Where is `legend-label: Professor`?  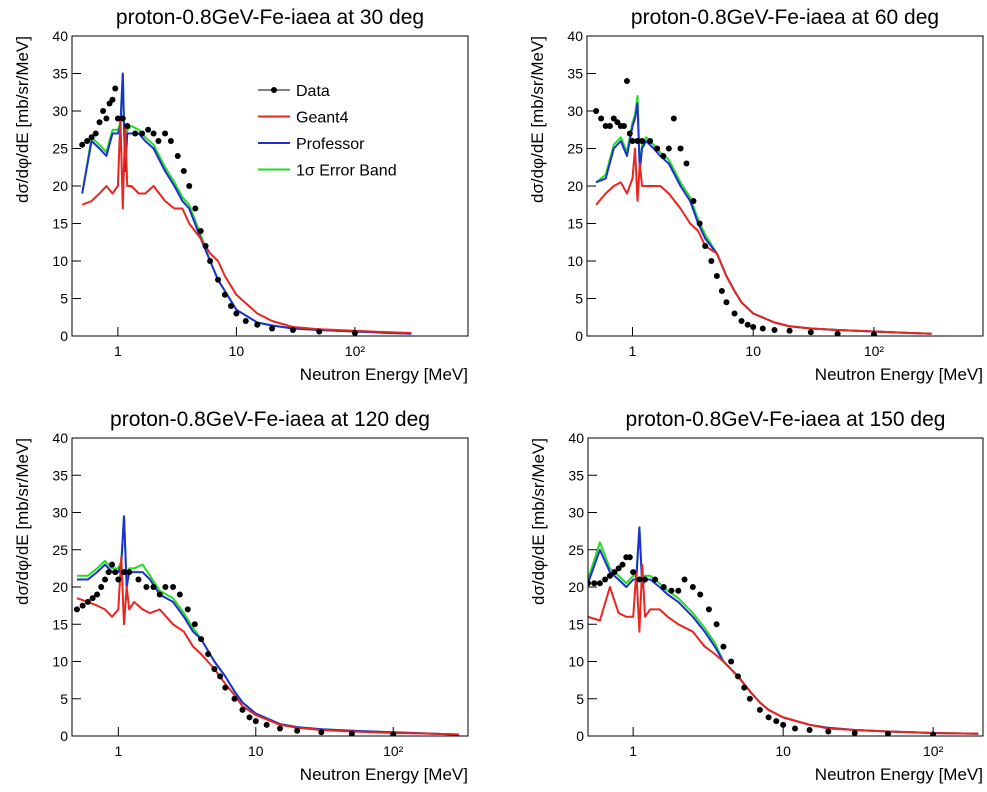
legend-label: Professor is located at coordinates (330, 144).